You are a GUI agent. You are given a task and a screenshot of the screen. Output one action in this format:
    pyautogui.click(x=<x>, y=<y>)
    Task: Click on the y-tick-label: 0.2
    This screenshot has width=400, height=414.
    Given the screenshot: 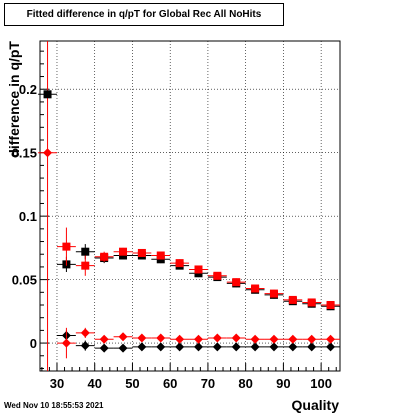 What is the action you would take?
    pyautogui.click(x=28, y=89)
    